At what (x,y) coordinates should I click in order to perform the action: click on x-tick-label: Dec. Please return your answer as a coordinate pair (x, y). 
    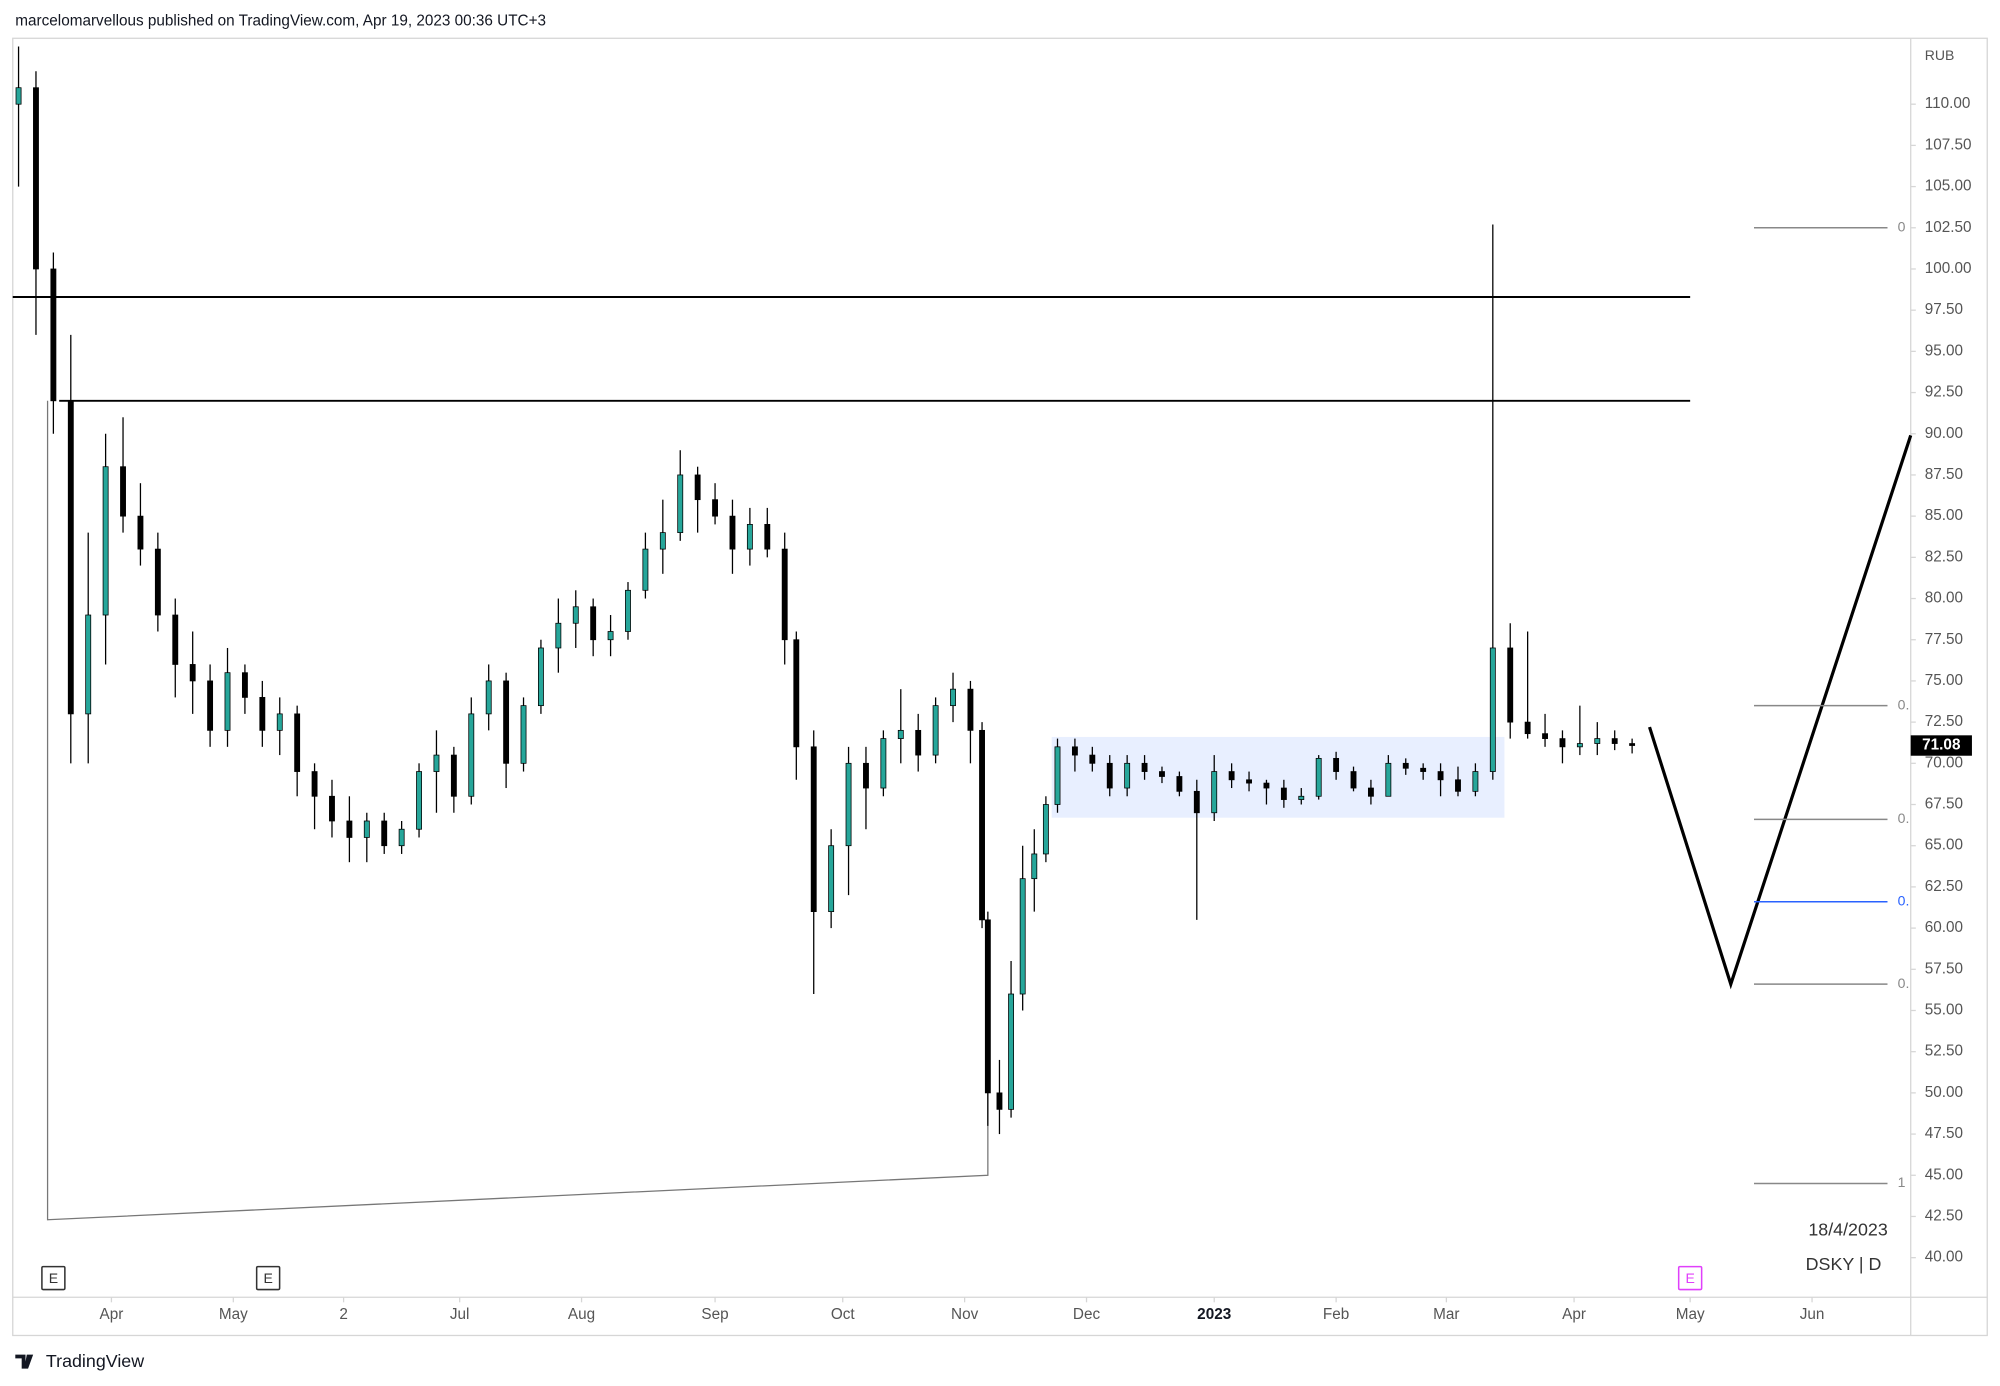
    Looking at the image, I should click on (1087, 1314).